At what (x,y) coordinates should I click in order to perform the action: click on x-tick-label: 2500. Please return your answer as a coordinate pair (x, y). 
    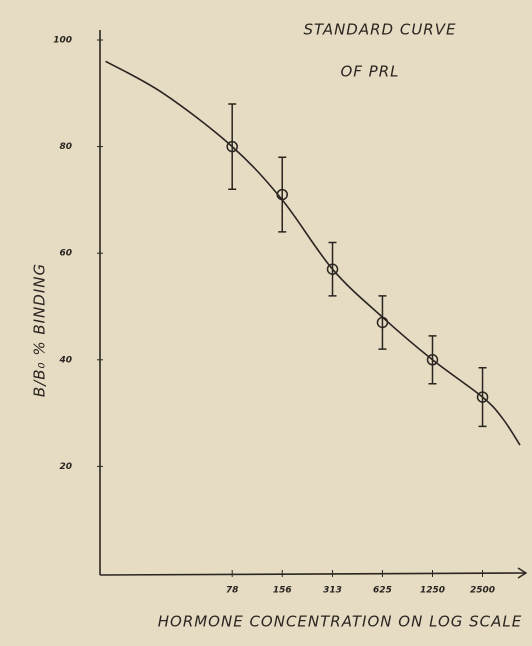
    Looking at the image, I should click on (482, 591).